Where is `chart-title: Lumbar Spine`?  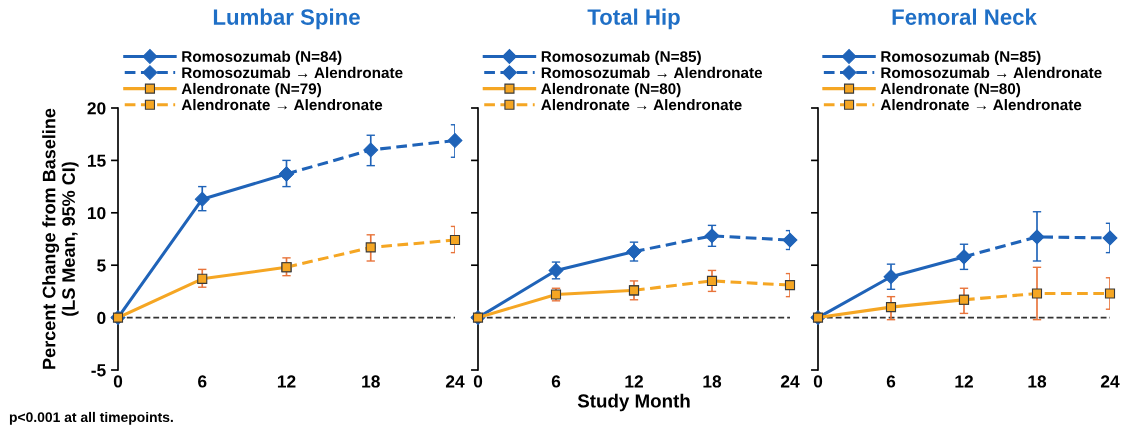 chart-title: Lumbar Spine is located at coordinates (286, 19).